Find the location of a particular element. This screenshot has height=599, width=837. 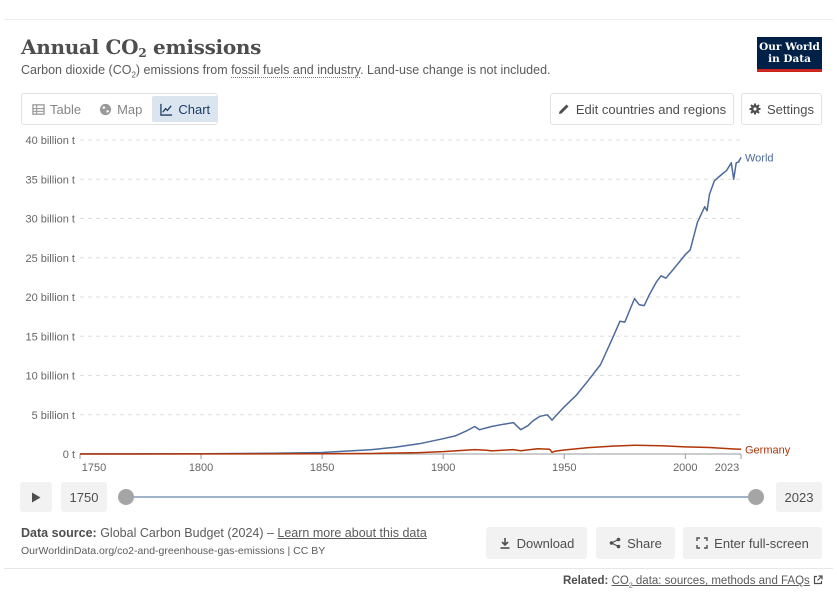

y-tick-label: 10 billion t is located at coordinates (50, 377).